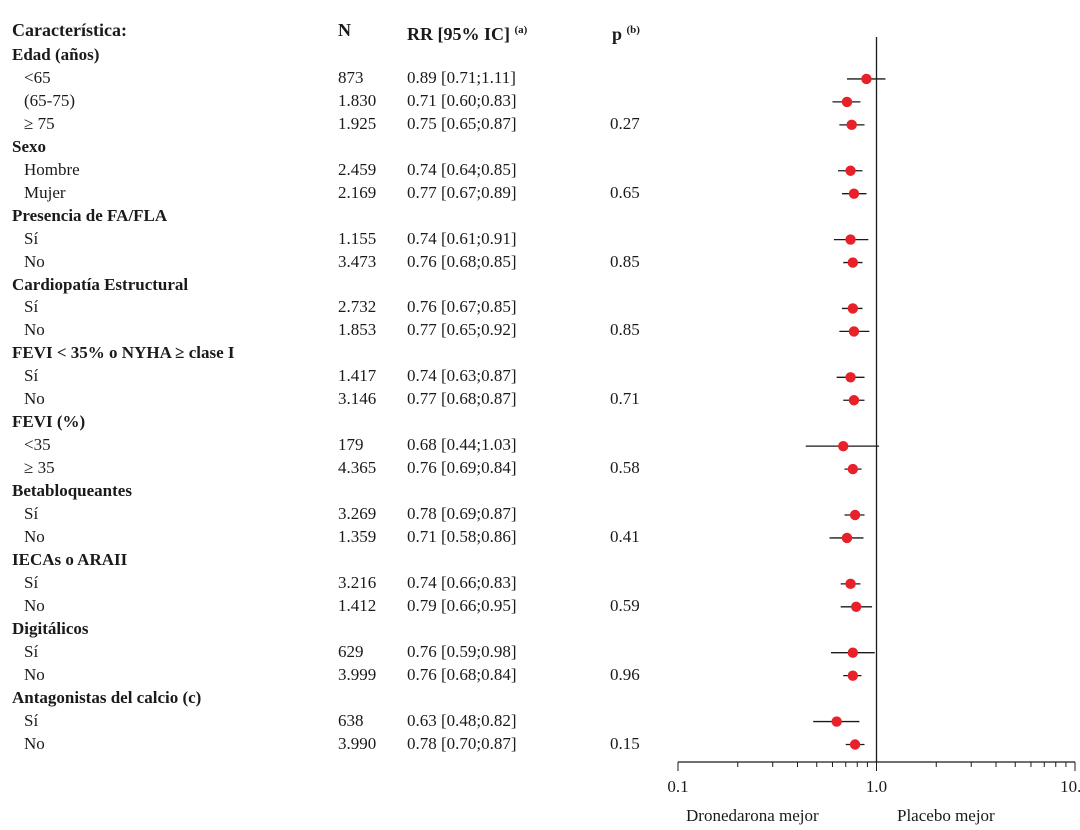 This screenshot has width=1080, height=830. I want to click on row-p-value: 0.58, so click(625, 468).